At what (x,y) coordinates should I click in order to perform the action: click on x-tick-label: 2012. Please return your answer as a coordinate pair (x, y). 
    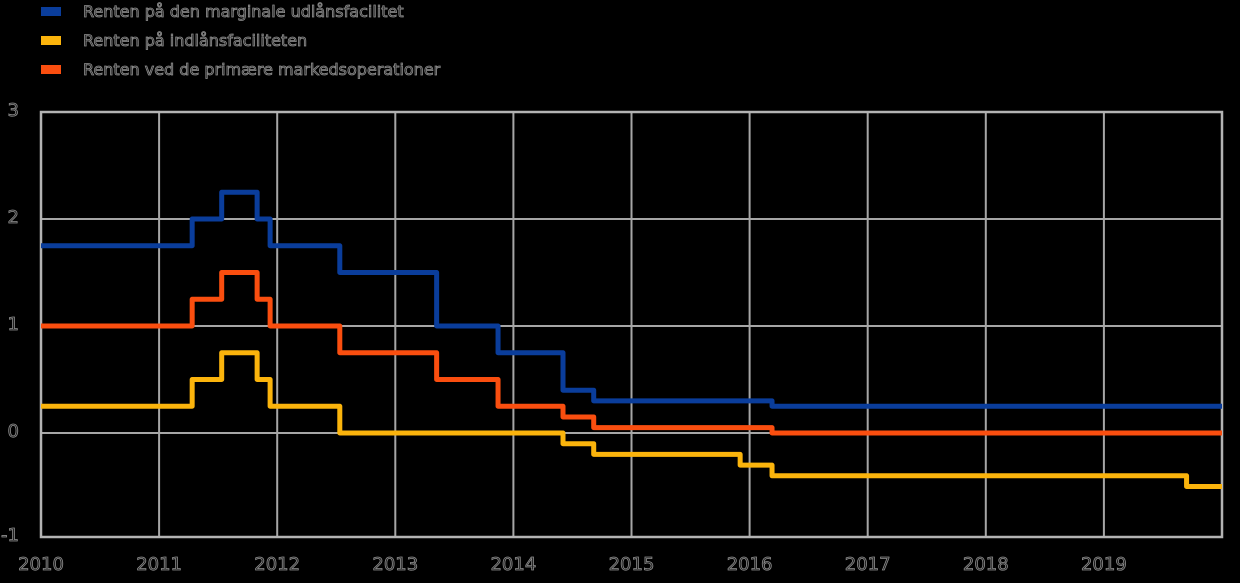
    Looking at the image, I should click on (277, 564).